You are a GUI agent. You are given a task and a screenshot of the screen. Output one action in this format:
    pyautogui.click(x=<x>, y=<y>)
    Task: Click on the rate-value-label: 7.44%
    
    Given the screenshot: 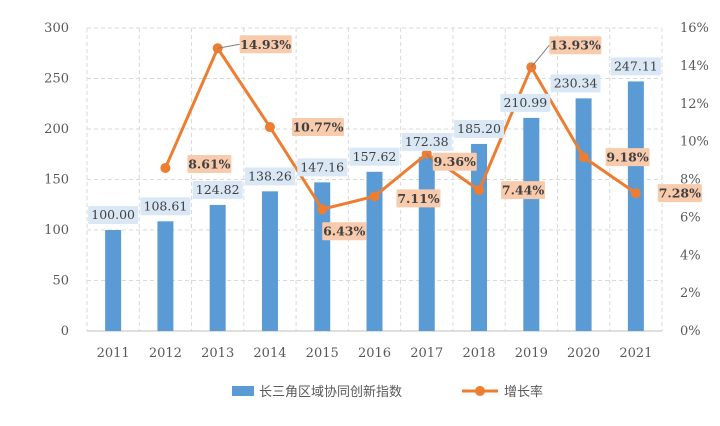 What is the action you would take?
    pyautogui.click(x=523, y=190)
    